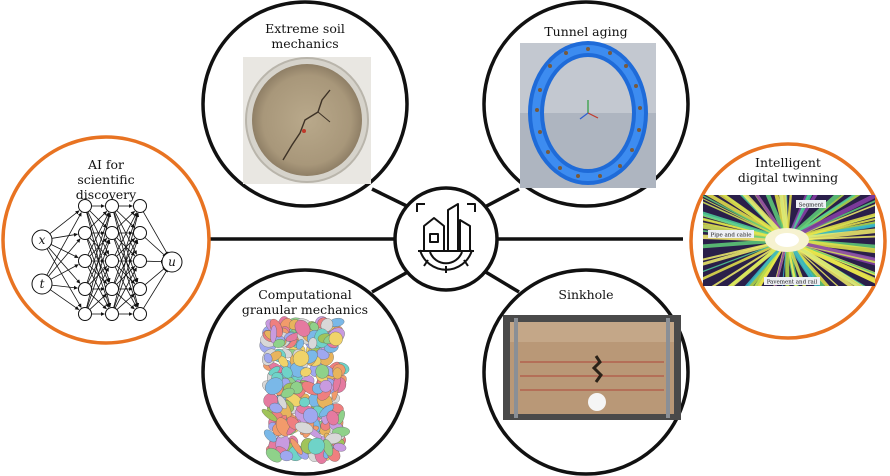 This screenshot has height=476, width=890. I want to click on nn-output-node-u, so click(172, 262).